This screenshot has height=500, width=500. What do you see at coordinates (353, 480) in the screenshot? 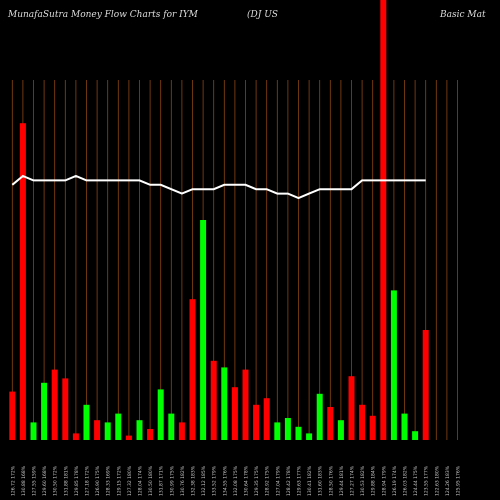
I see `x-tick-label: 127.27 174%` at bounding box center [353, 480].